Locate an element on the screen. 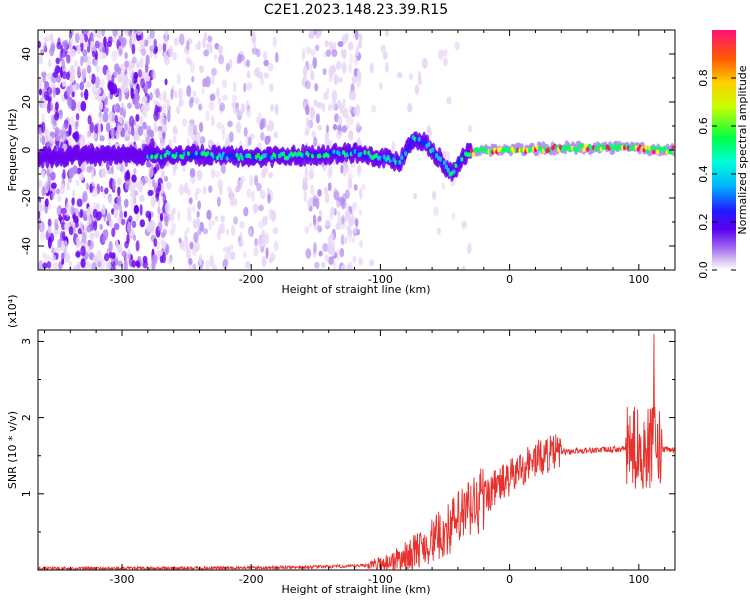 This screenshot has height=600, width=750. colorbar-label: Normalized spectral amplitude is located at coordinates (742, 149).